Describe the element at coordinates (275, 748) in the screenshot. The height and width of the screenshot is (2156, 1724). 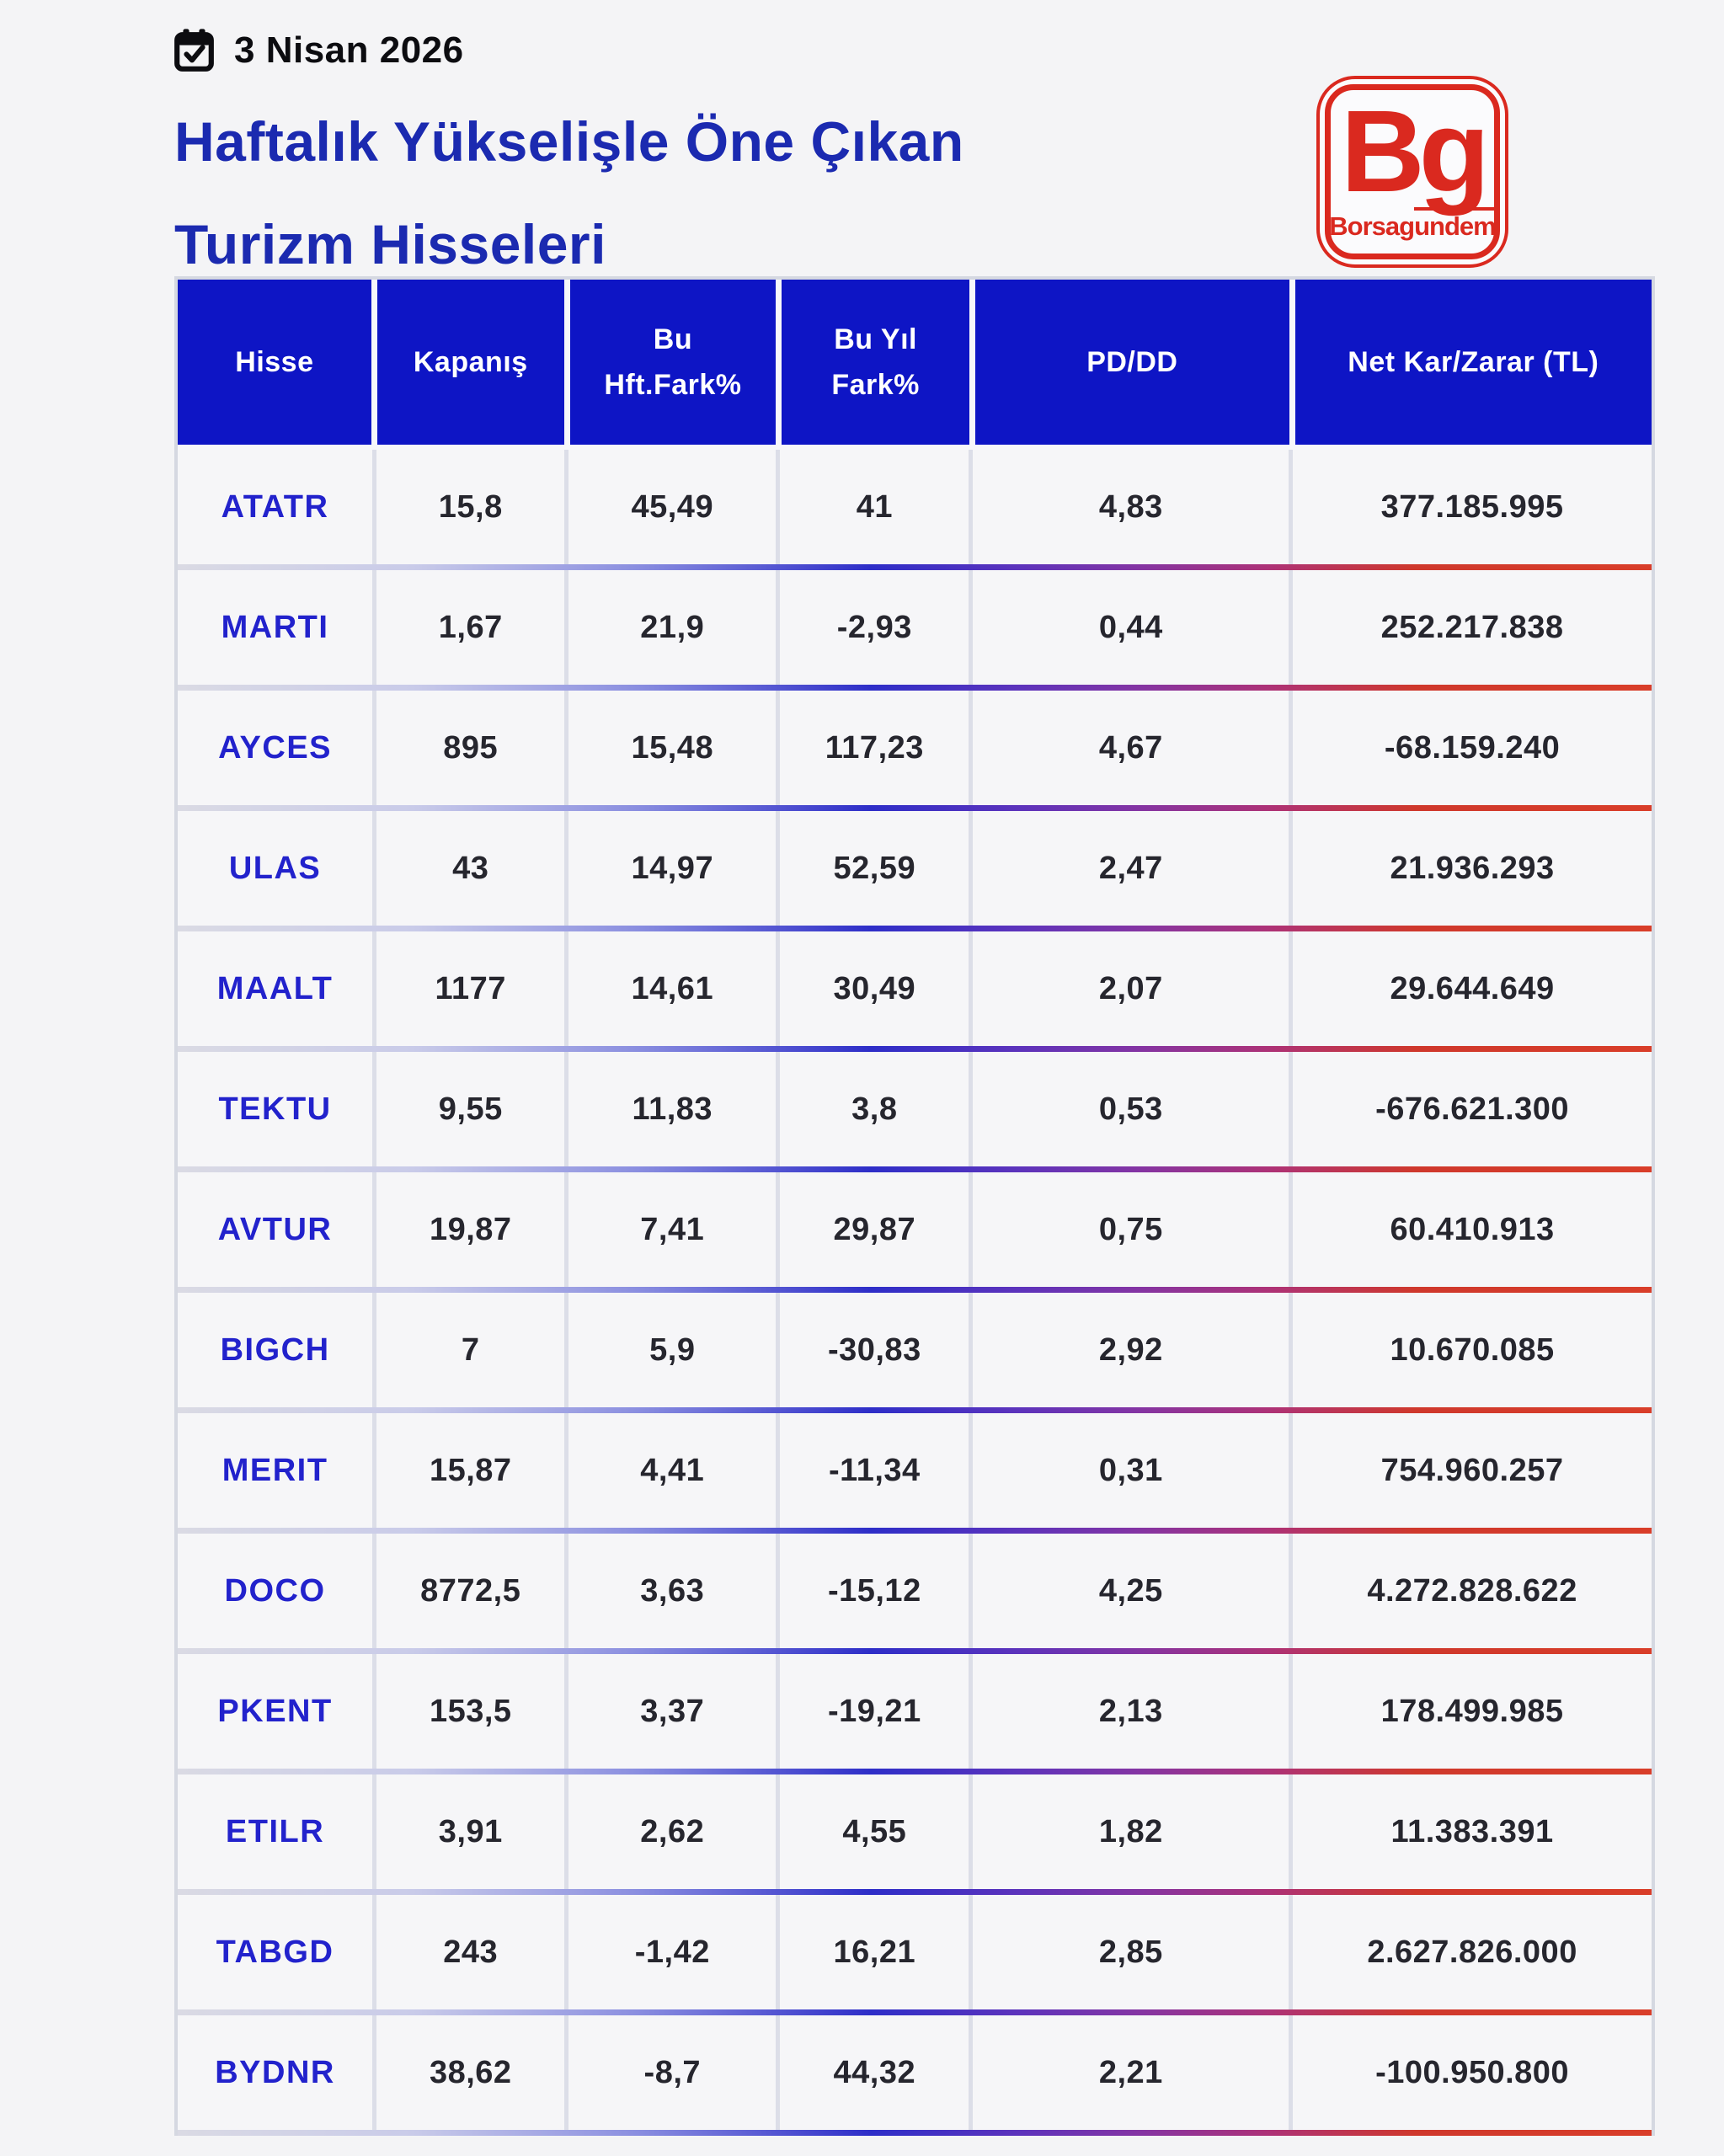
I see `cell-ticker: AYCES` at that location.